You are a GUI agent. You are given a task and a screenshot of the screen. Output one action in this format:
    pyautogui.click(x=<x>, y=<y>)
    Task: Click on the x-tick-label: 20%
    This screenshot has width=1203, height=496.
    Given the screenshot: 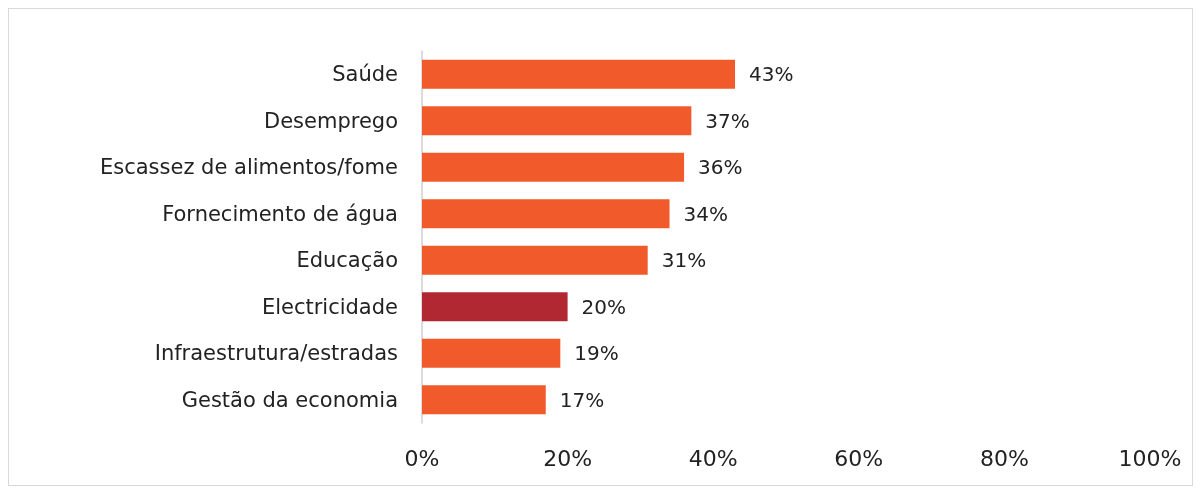 What is the action you would take?
    pyautogui.click(x=568, y=458)
    